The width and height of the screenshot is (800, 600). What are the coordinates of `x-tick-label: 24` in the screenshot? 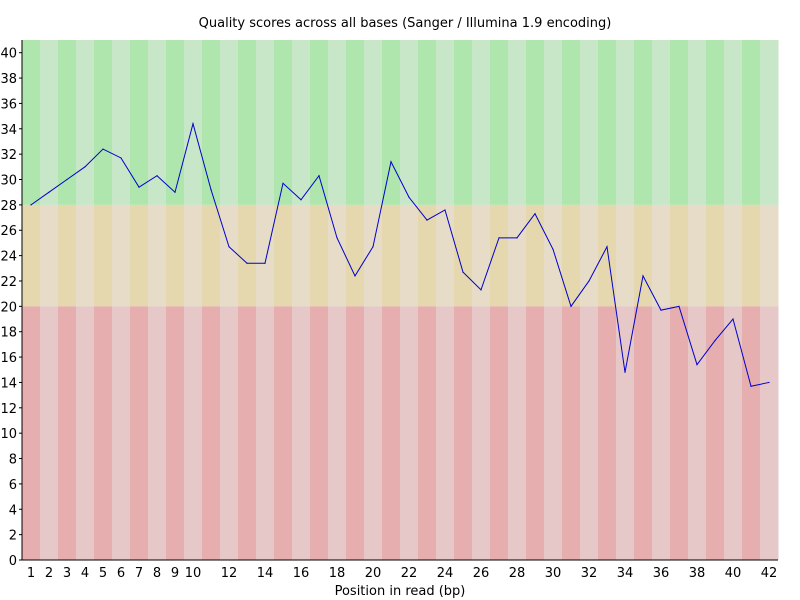 It's located at (445, 573).